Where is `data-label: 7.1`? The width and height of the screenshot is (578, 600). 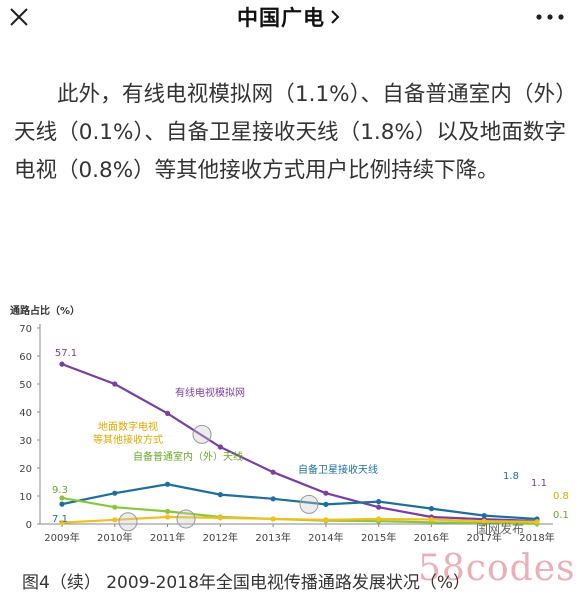
data-label: 7.1 is located at coordinates (60, 519).